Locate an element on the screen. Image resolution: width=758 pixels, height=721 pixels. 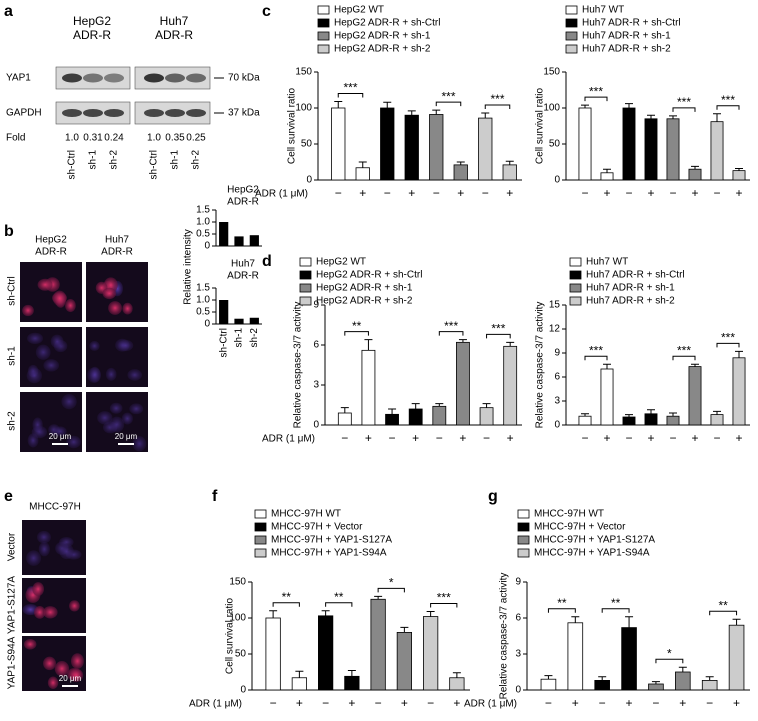
y-tick-label: 15 is located at coordinates (555, 305).